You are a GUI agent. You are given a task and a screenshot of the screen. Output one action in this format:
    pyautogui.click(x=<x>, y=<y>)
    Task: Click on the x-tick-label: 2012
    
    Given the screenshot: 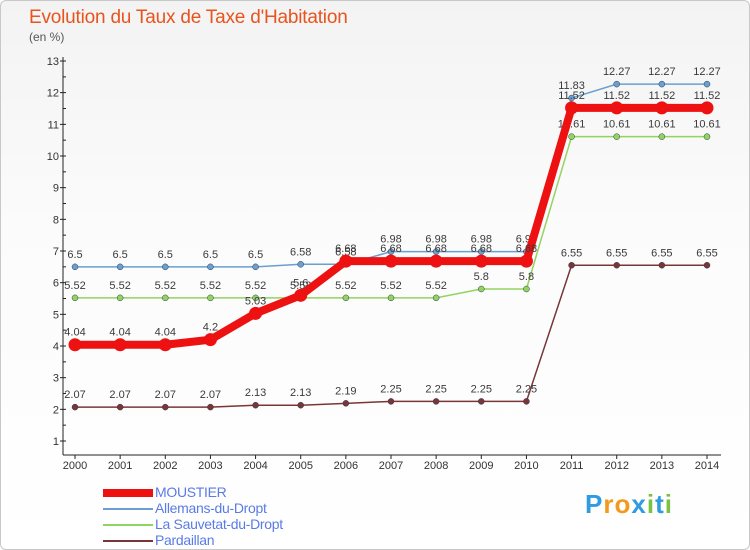 What is the action you would take?
    pyautogui.click(x=616, y=466)
    